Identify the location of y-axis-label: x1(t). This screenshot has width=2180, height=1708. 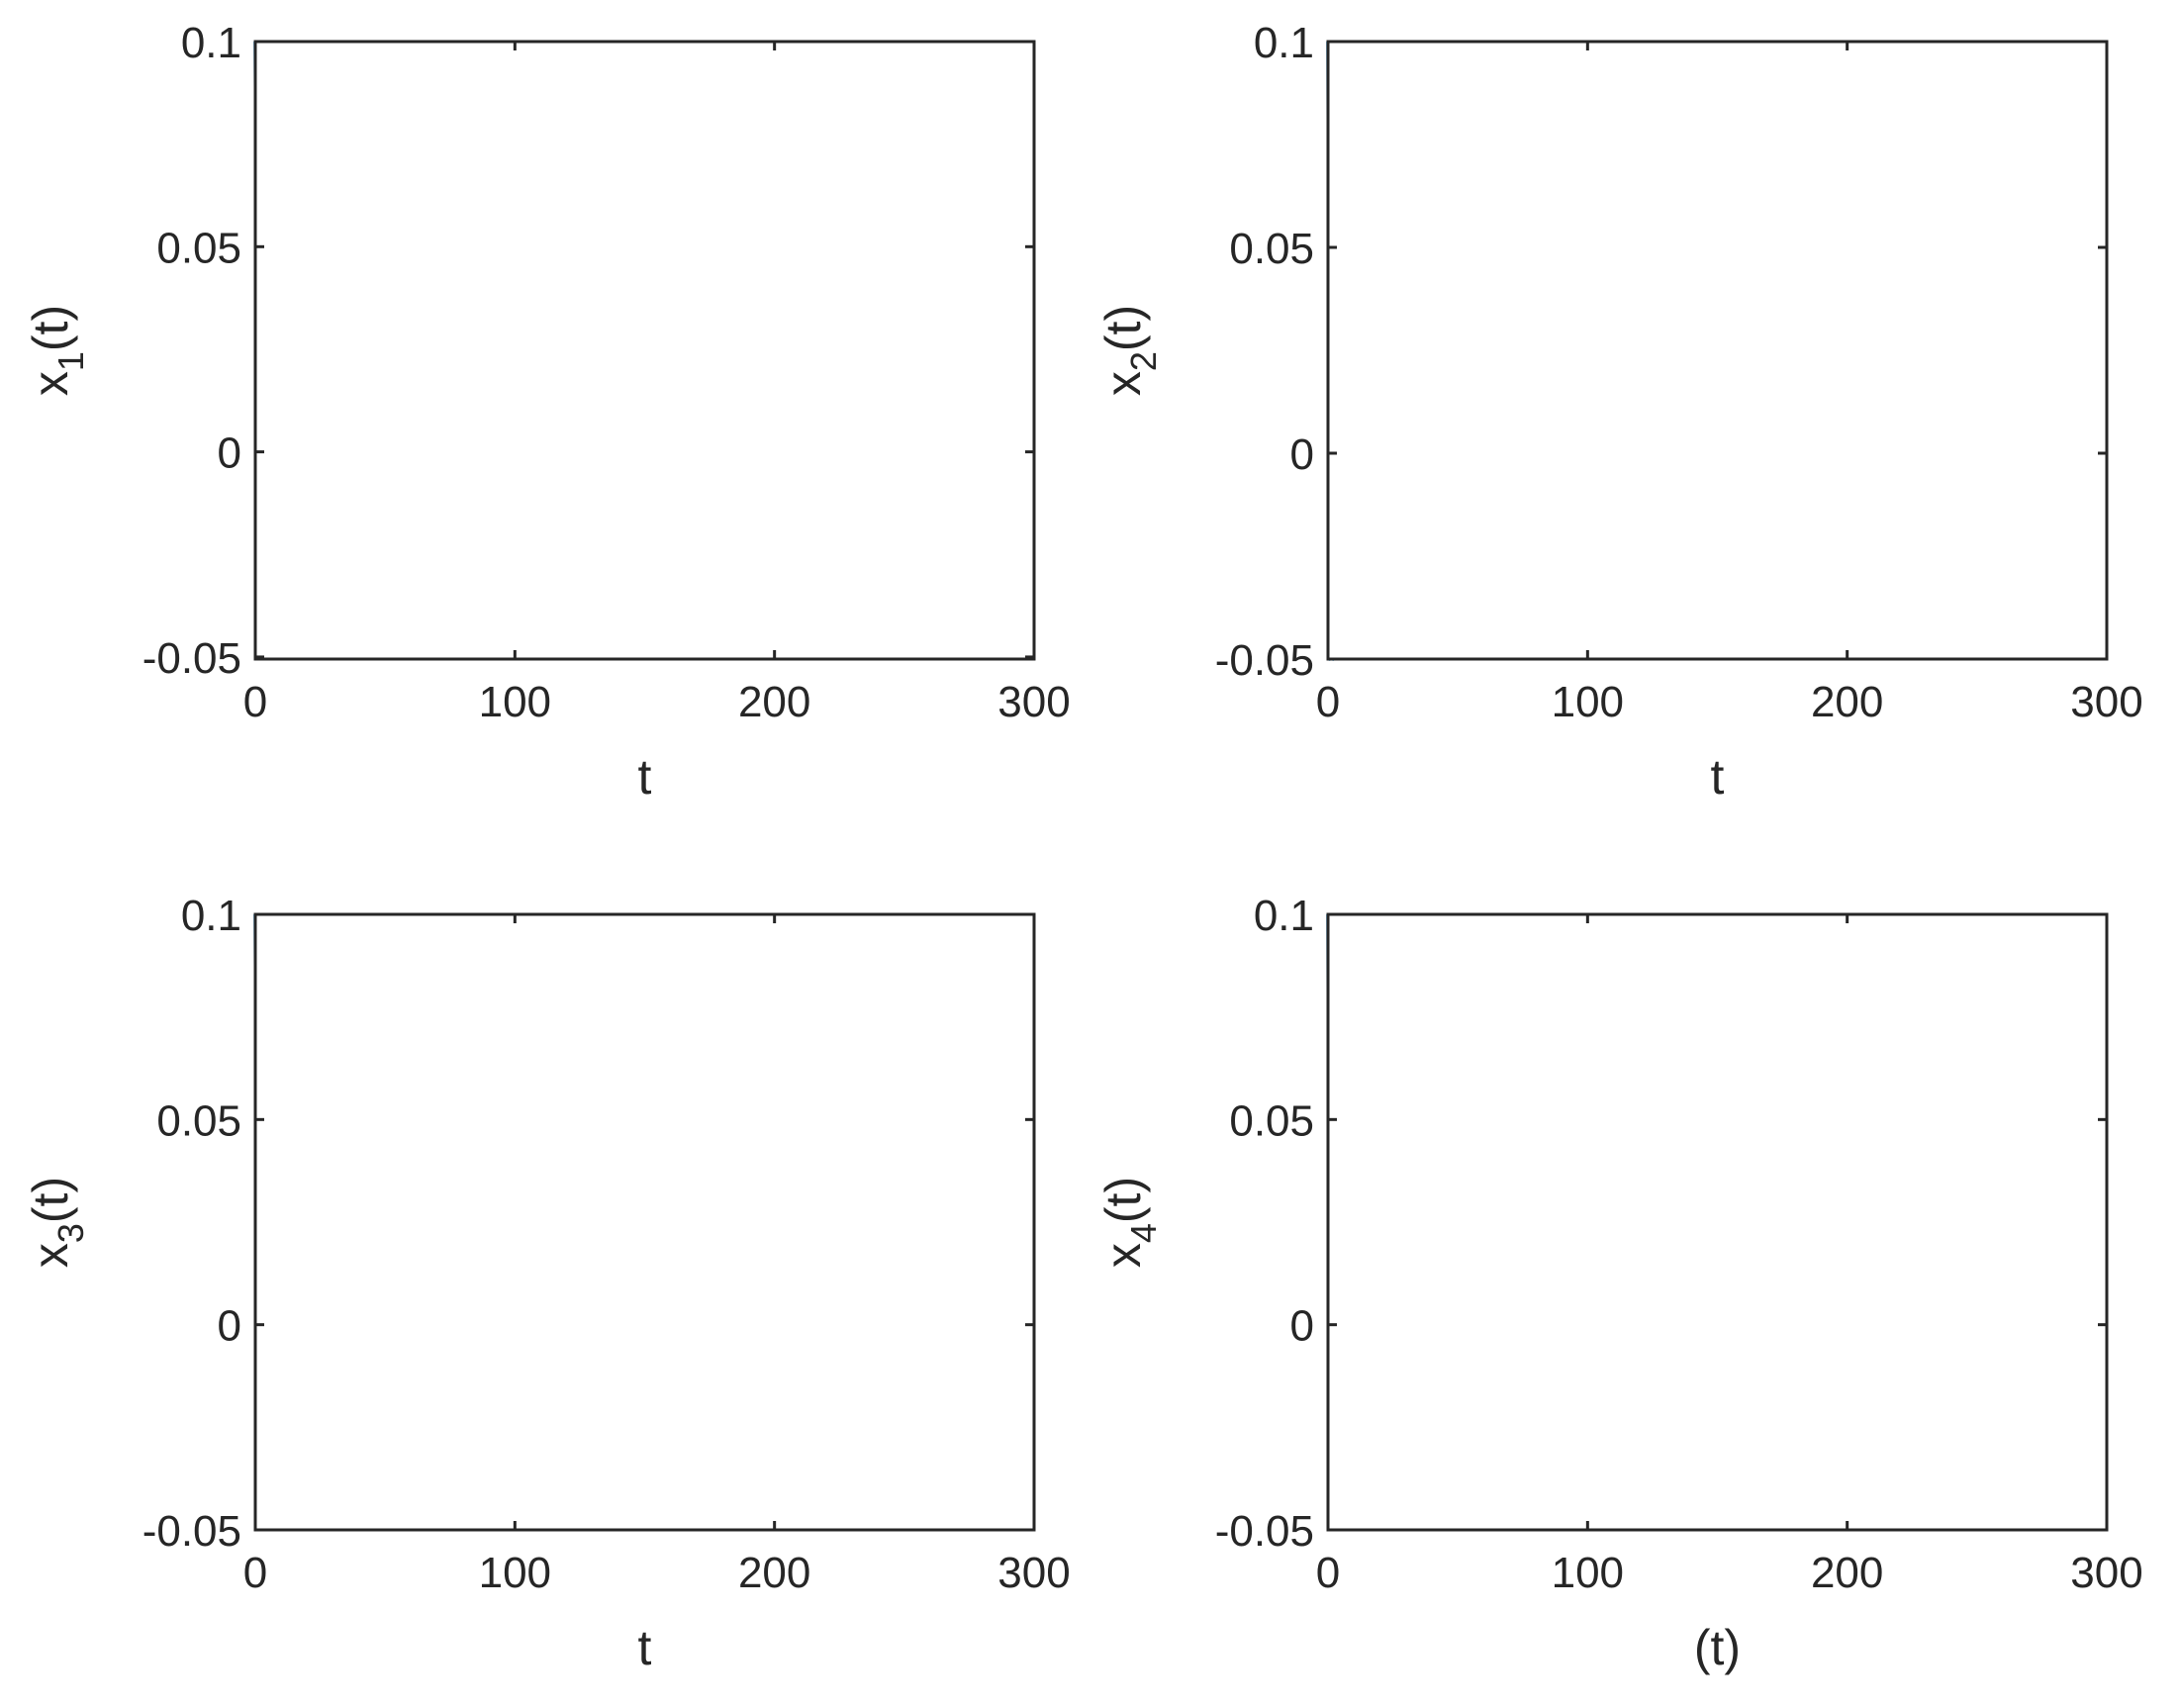
(57, 350).